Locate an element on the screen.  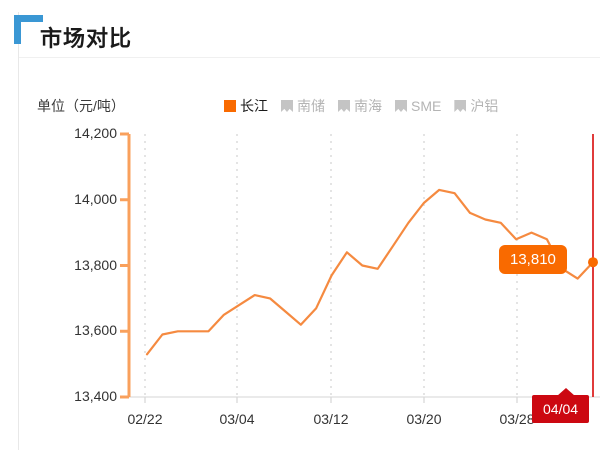
x-axis-tick-label: 03/20 is located at coordinates (424, 419).